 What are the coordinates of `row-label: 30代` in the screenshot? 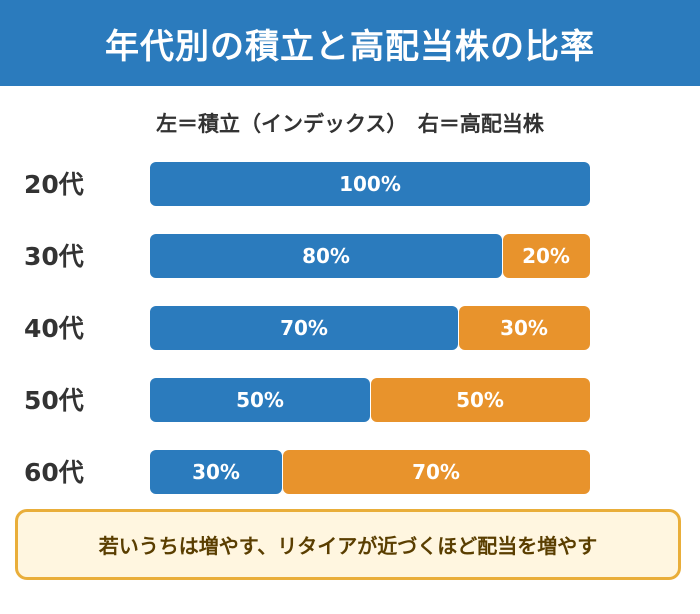 It's located at (54, 256).